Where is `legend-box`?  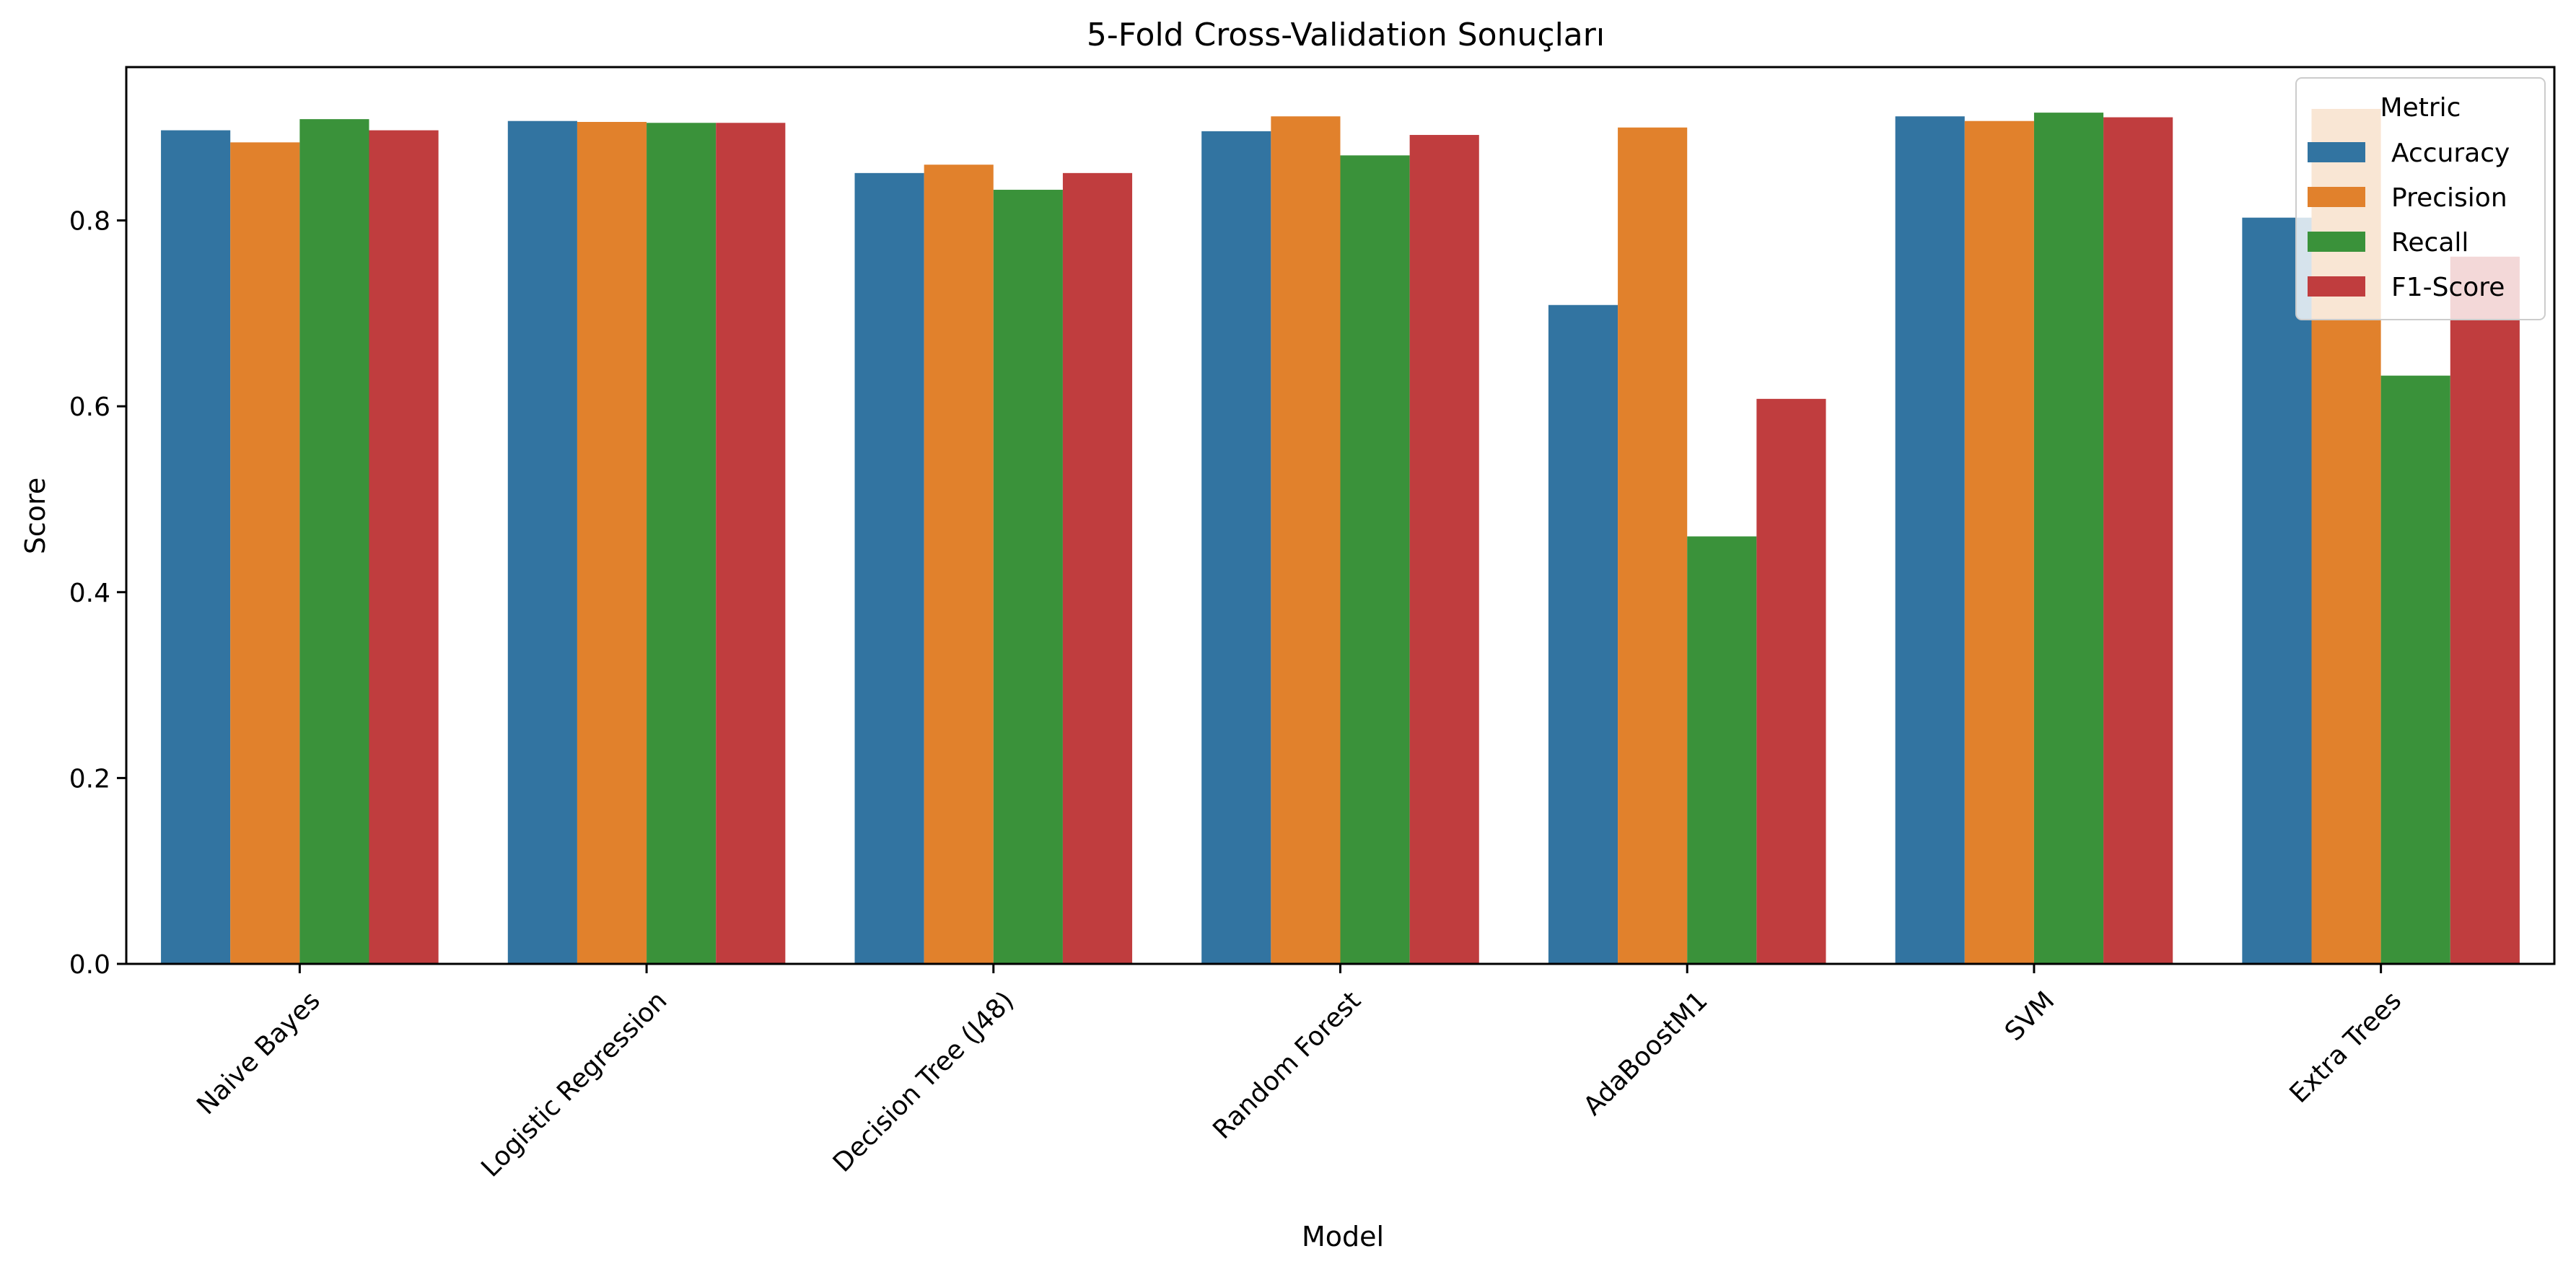
legend-box is located at coordinates (2420, 199).